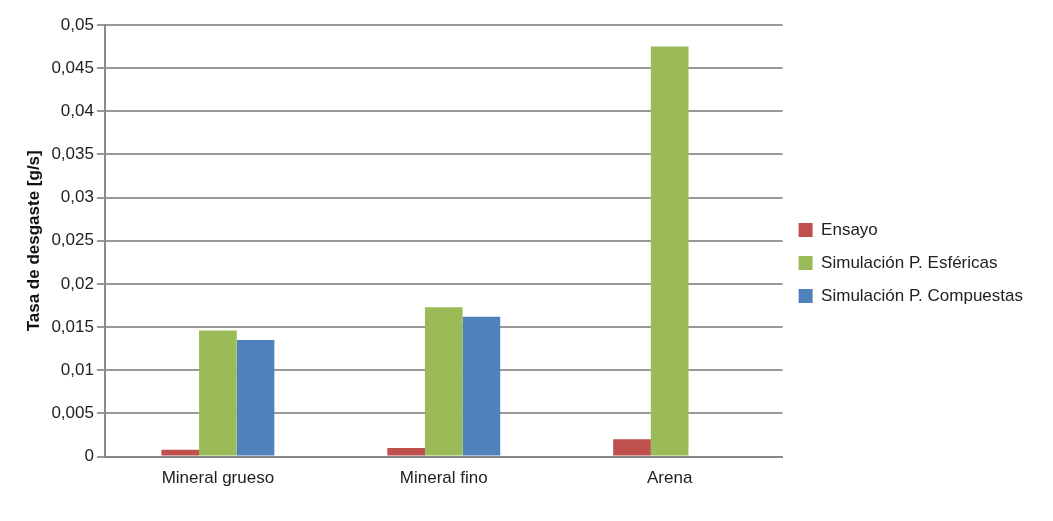 Image resolution: width=1053 pixels, height=521 pixels. I want to click on legend-label: Ensayo, so click(849, 229).